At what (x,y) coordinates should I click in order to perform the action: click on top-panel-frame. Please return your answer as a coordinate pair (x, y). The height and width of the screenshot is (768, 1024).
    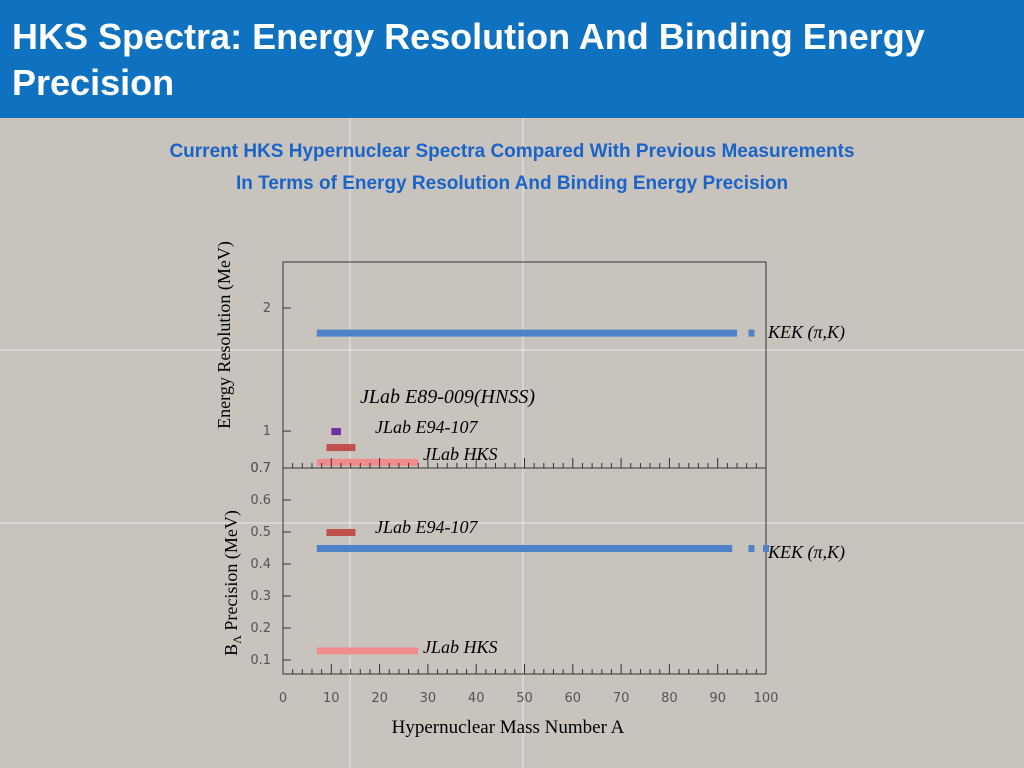
    Looking at the image, I should click on (524, 365).